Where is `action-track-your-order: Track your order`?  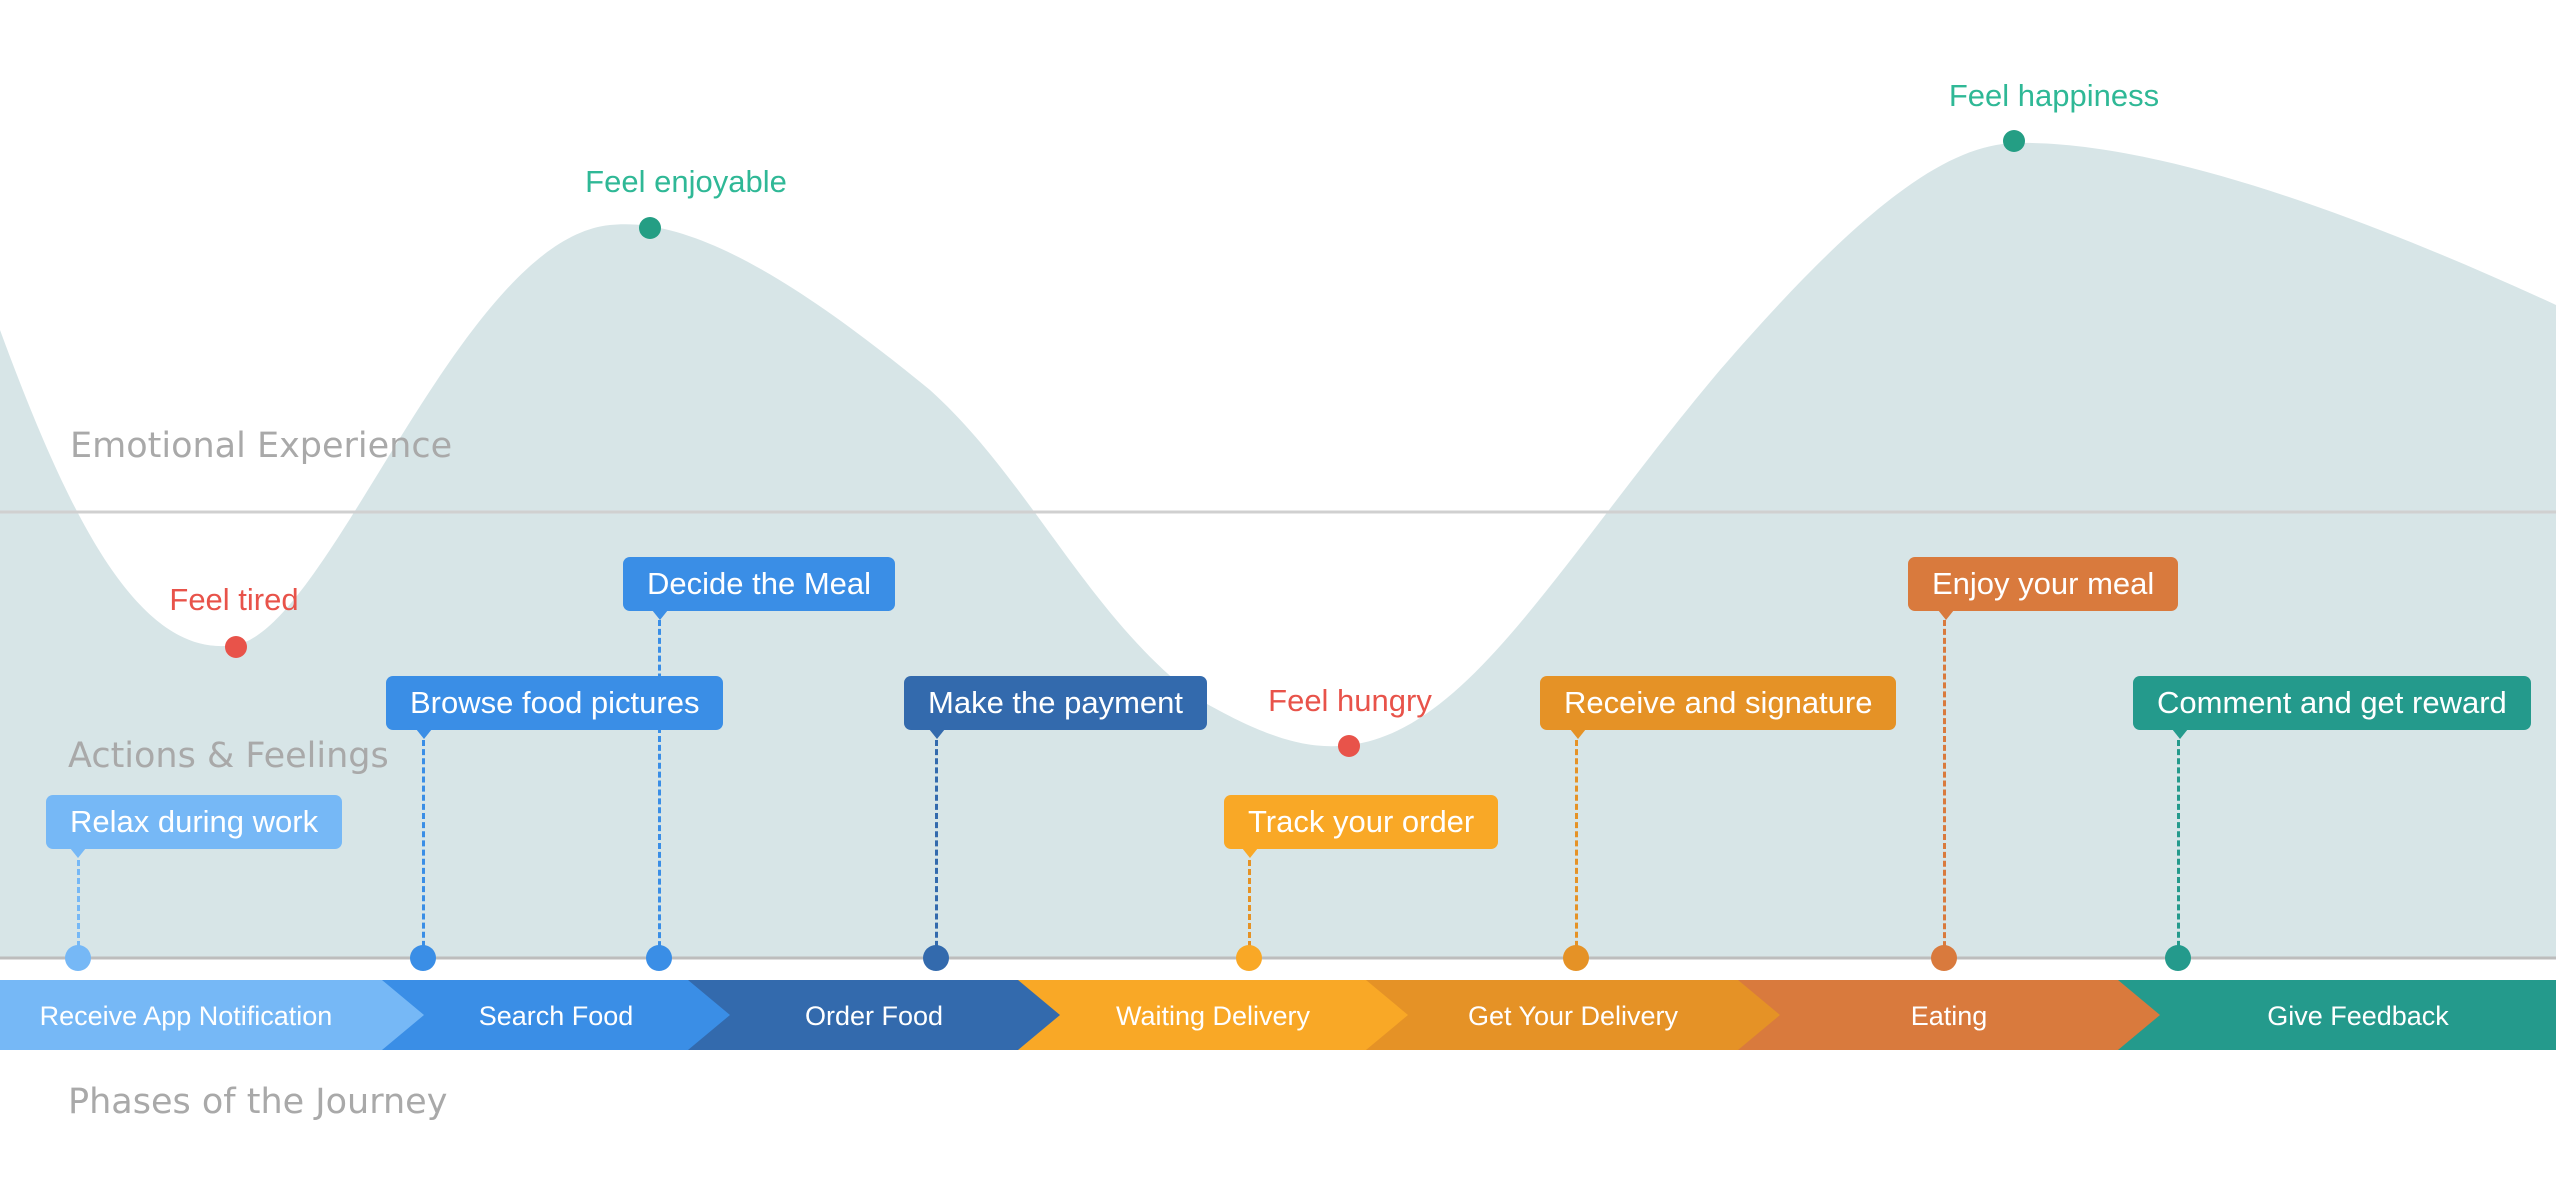 action-track-your-order: Track your order is located at coordinates (1361, 826).